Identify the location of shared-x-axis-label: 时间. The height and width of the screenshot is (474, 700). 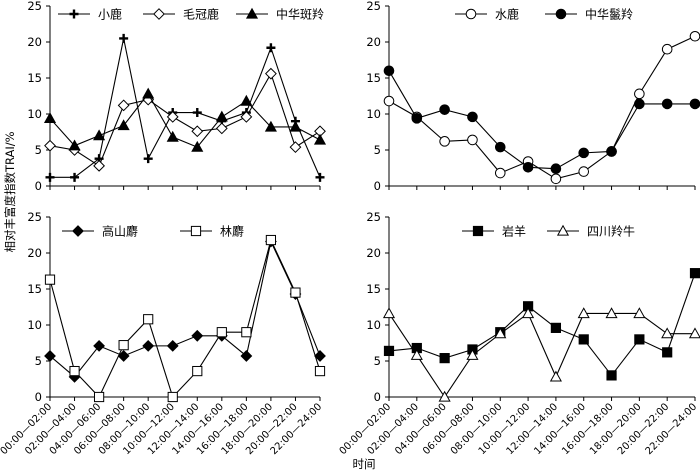
(364, 464).